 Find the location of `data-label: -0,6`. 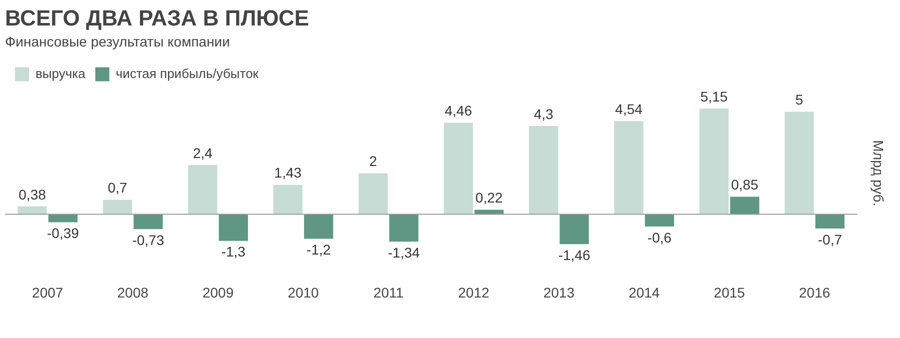

data-label: -0,6 is located at coordinates (659, 237).